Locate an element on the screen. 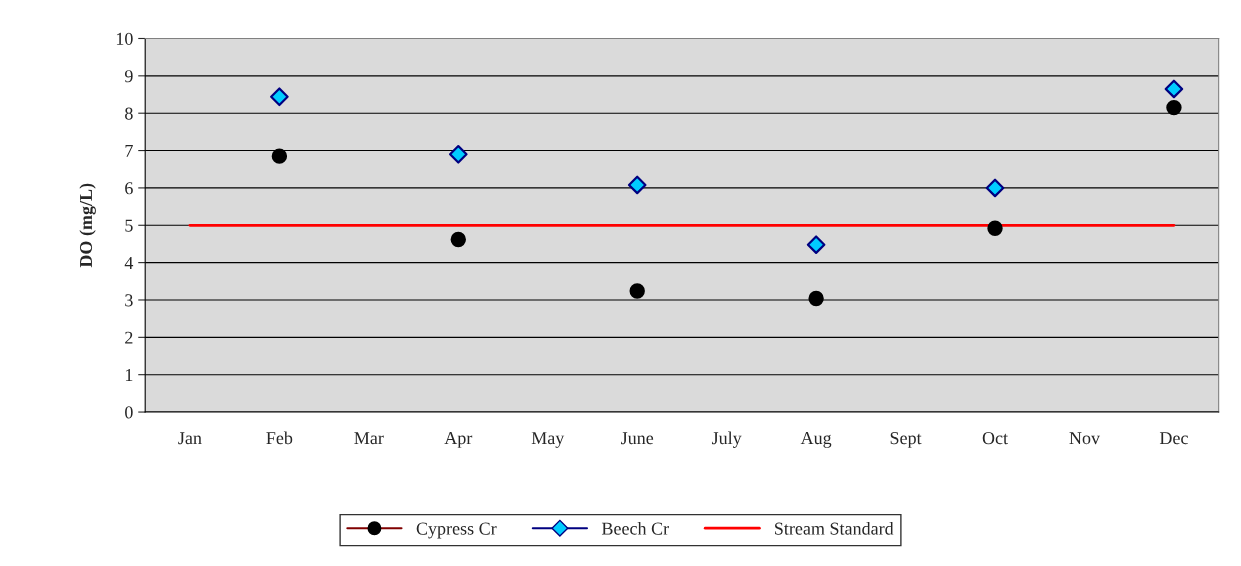 The image size is (1241, 566). x-tick-label: Mar is located at coordinates (369, 438).